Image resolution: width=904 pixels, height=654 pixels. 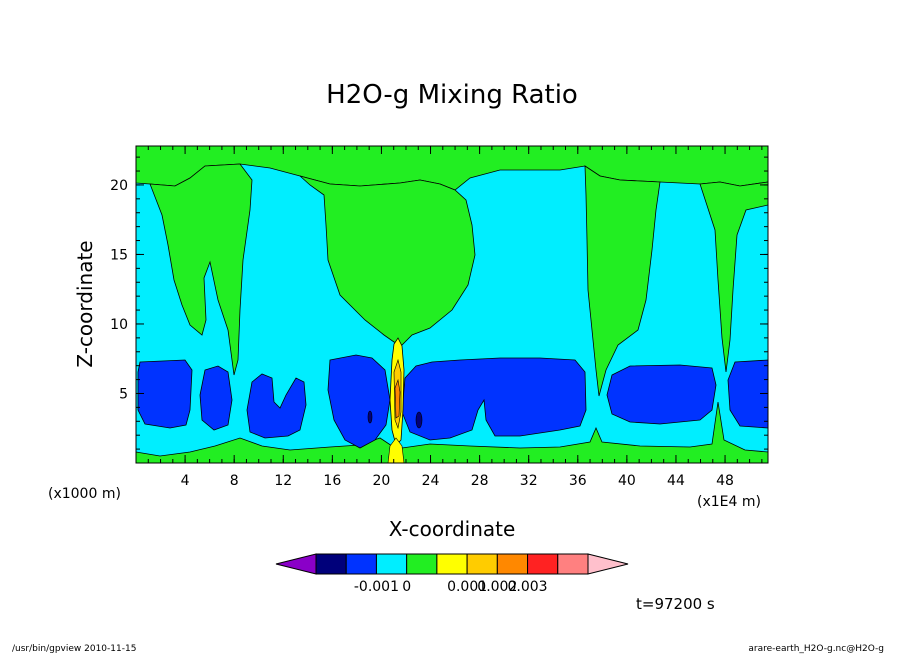 What do you see at coordinates (725, 481) in the screenshot?
I see `x-tick-label: 48` at bounding box center [725, 481].